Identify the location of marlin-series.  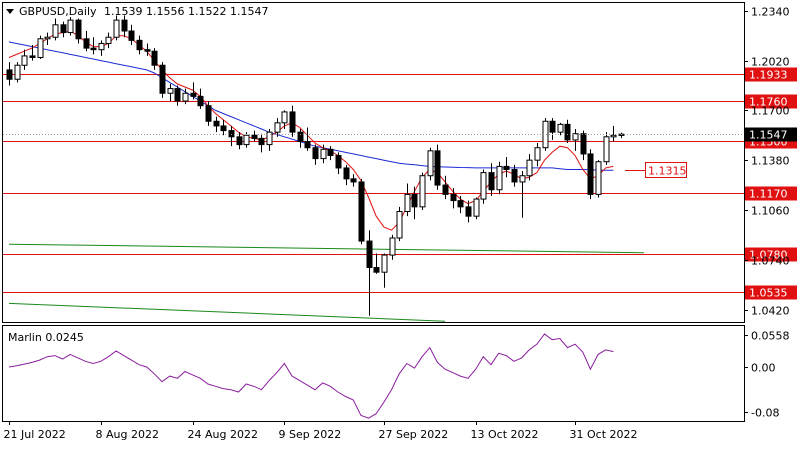
(311, 376).